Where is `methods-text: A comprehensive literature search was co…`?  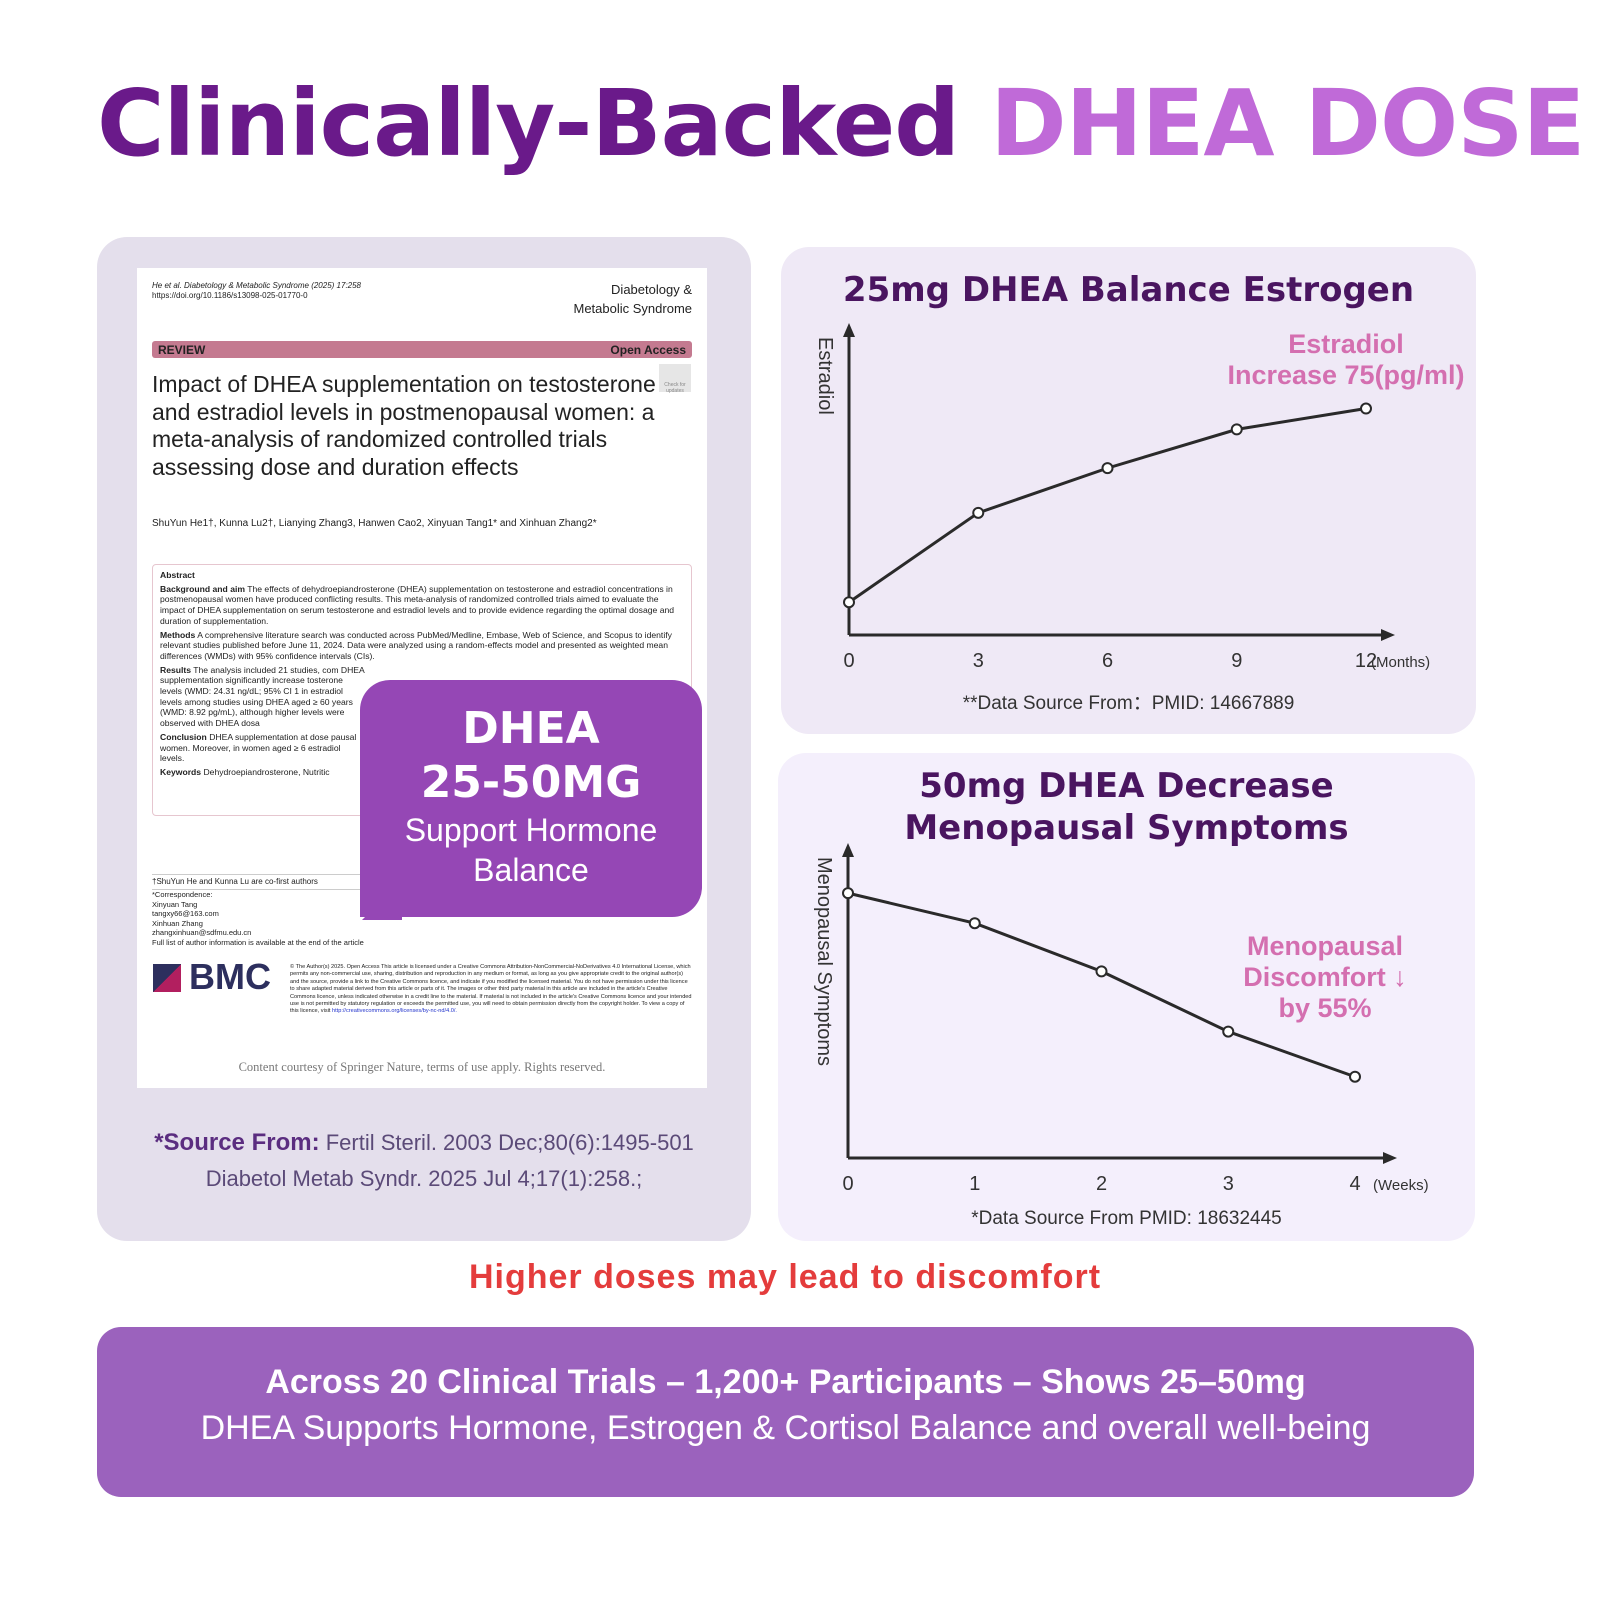
methods-text: A comprehensive literature search was co… is located at coordinates (416, 645).